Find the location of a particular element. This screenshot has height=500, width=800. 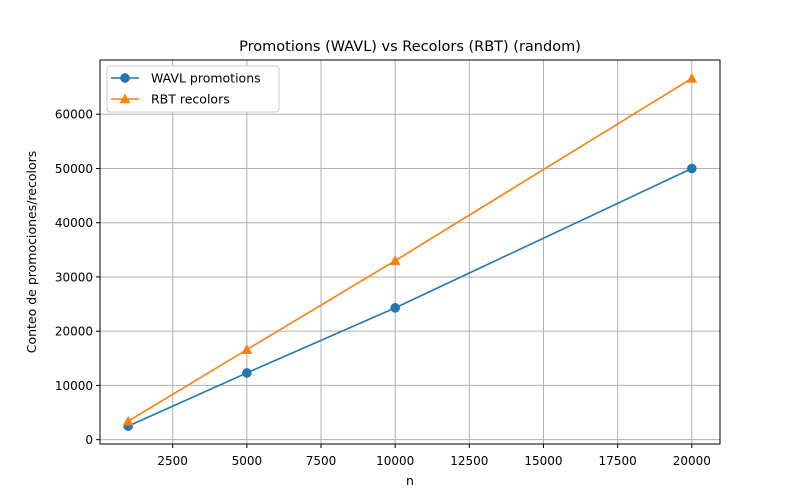

legend-box is located at coordinates (193, 89).